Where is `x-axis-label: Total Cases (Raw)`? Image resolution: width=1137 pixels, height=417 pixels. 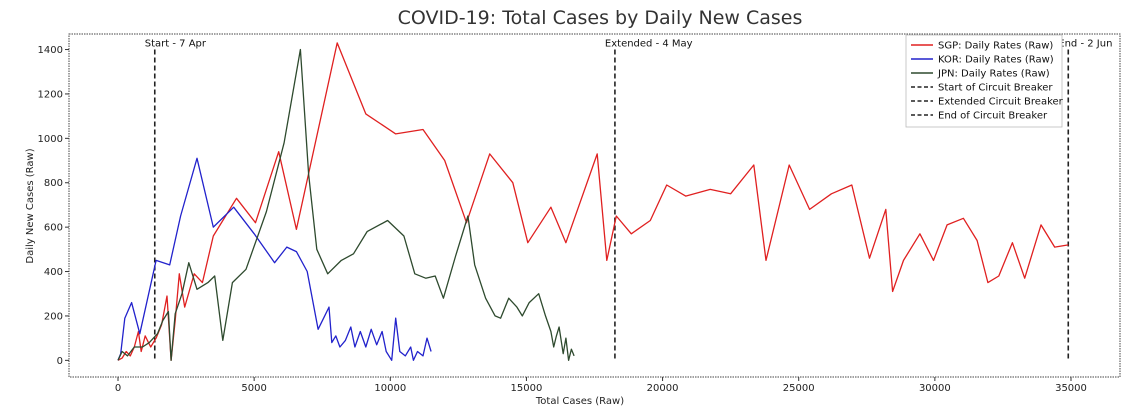
x-axis-label: Total Cases (Raw) is located at coordinates (579, 401).